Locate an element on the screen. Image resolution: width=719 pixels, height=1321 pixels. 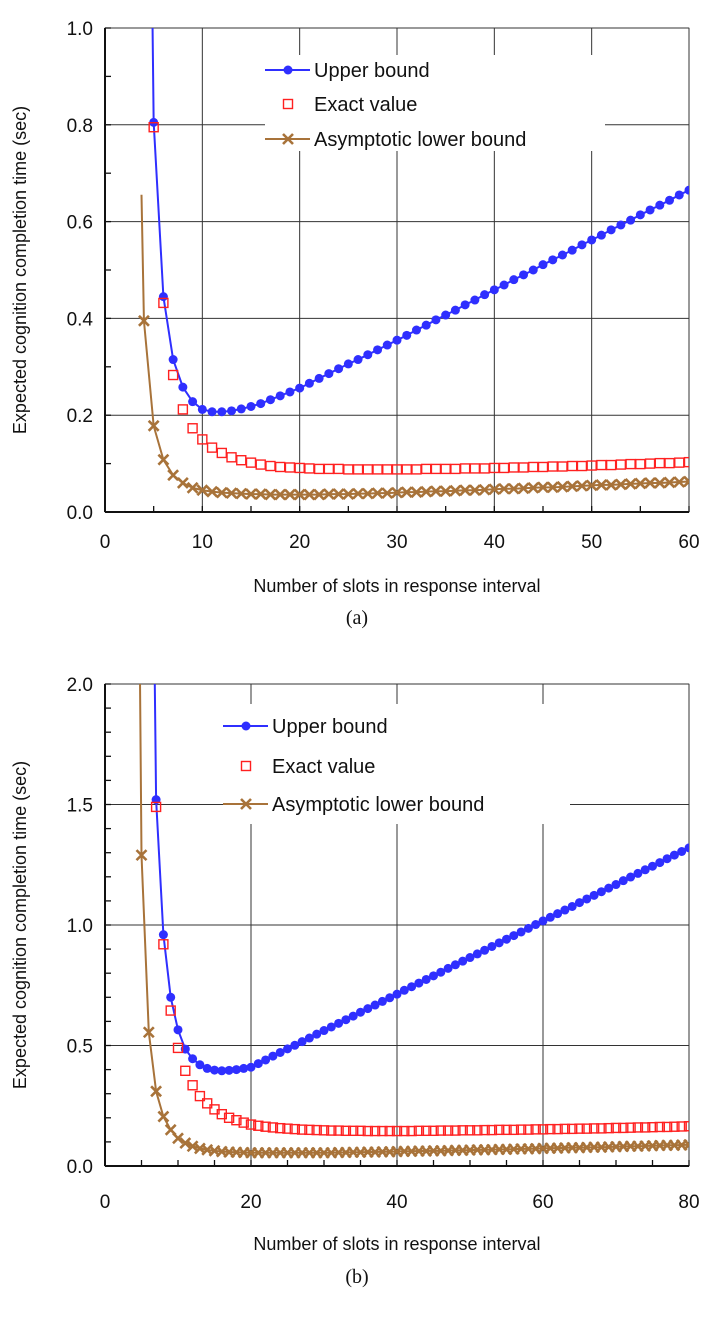
legend-label: Exact value is located at coordinates (323, 767).